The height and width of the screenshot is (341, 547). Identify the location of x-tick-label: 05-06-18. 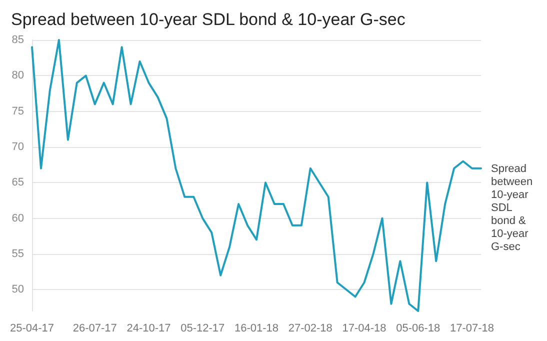
(418, 328).